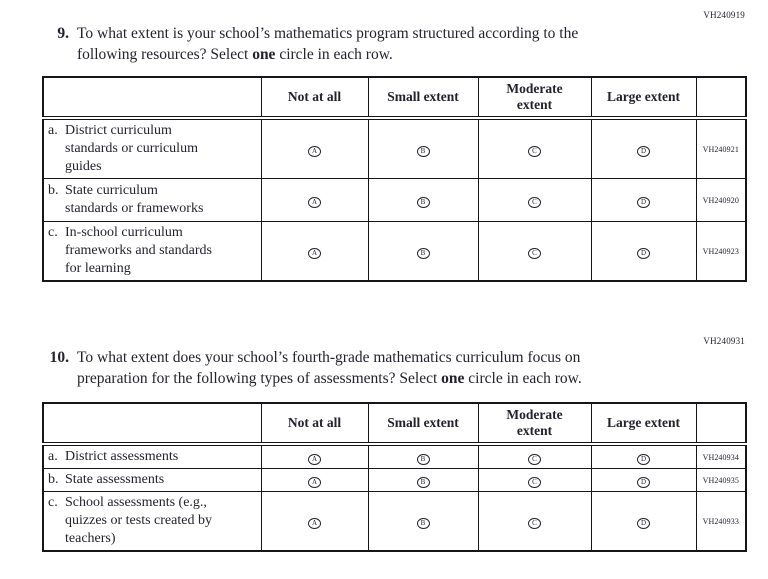 The image size is (768, 579). What do you see at coordinates (165, 54) in the screenshot?
I see `question-9-line2: following resources? Select` at bounding box center [165, 54].